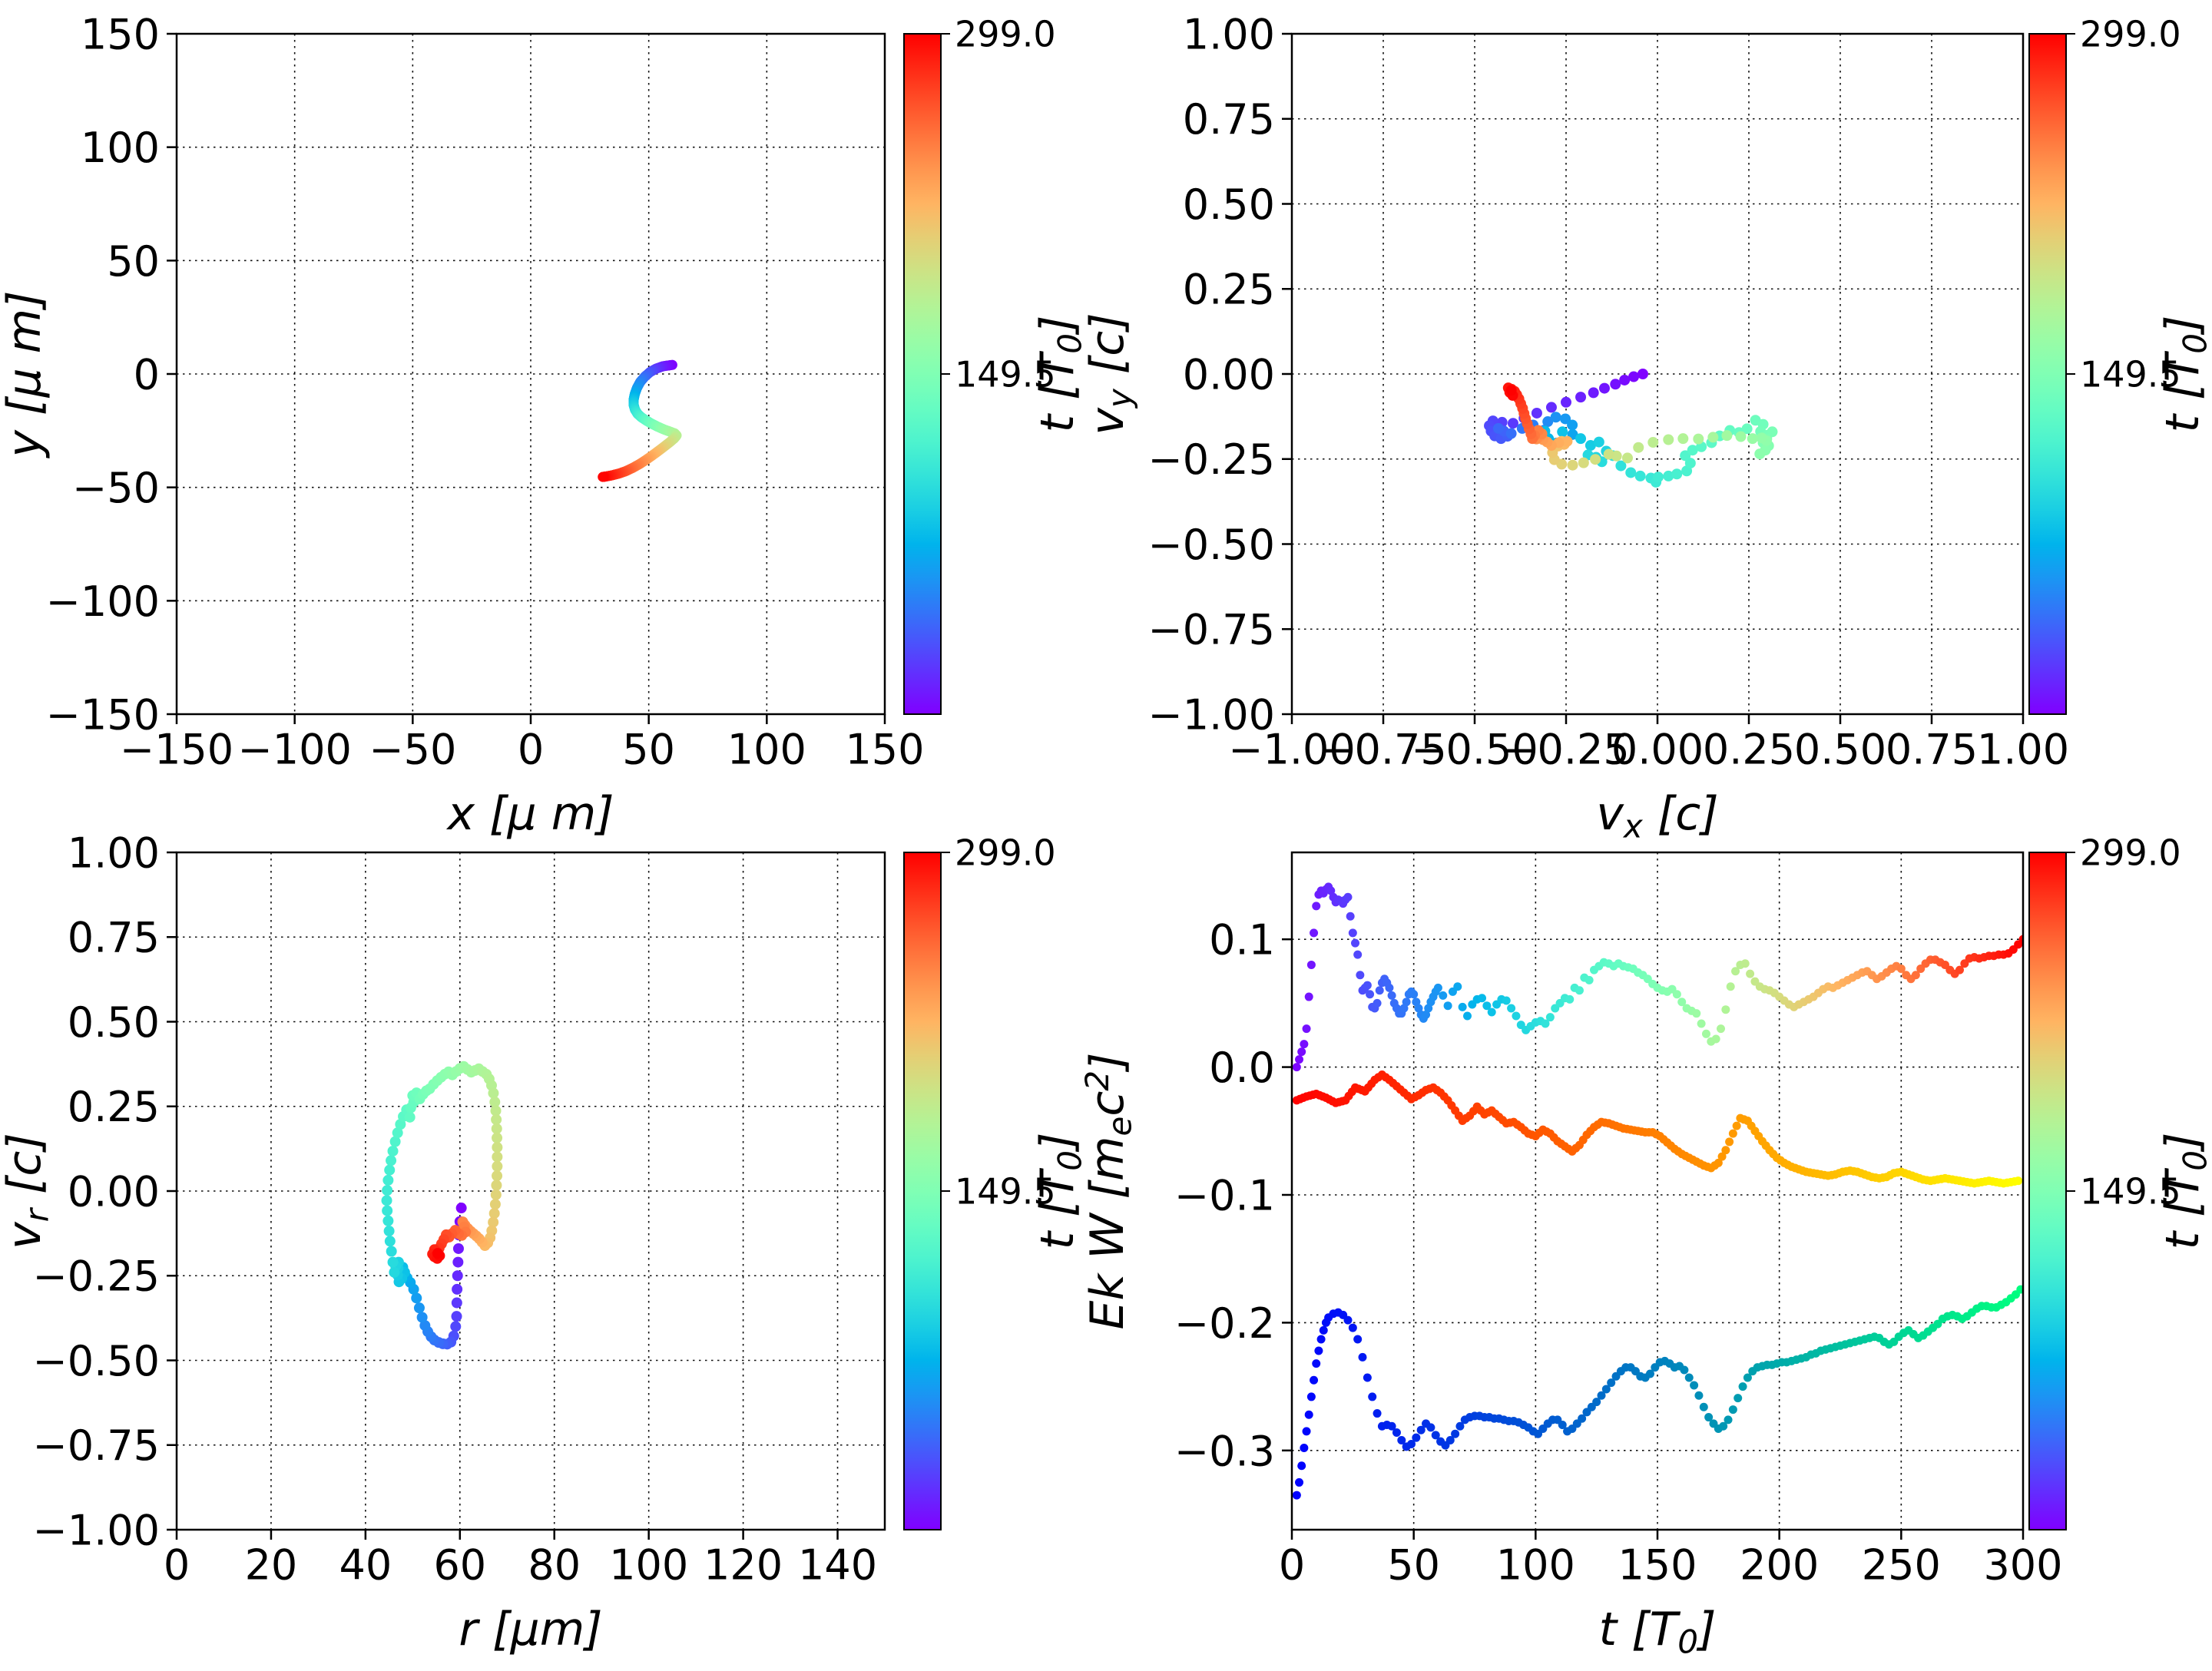 Image resolution: width=2212 pixels, height=1671 pixels. I want to click on y-tick-label: 50, so click(133, 261).